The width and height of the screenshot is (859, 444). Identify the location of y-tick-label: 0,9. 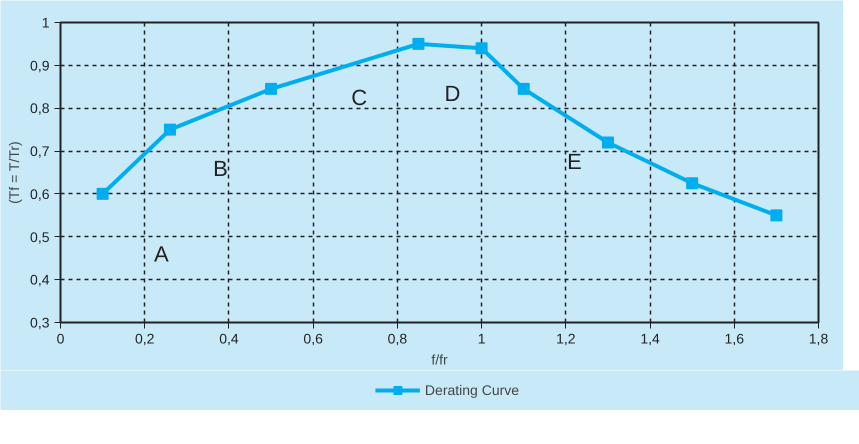
(40, 65).